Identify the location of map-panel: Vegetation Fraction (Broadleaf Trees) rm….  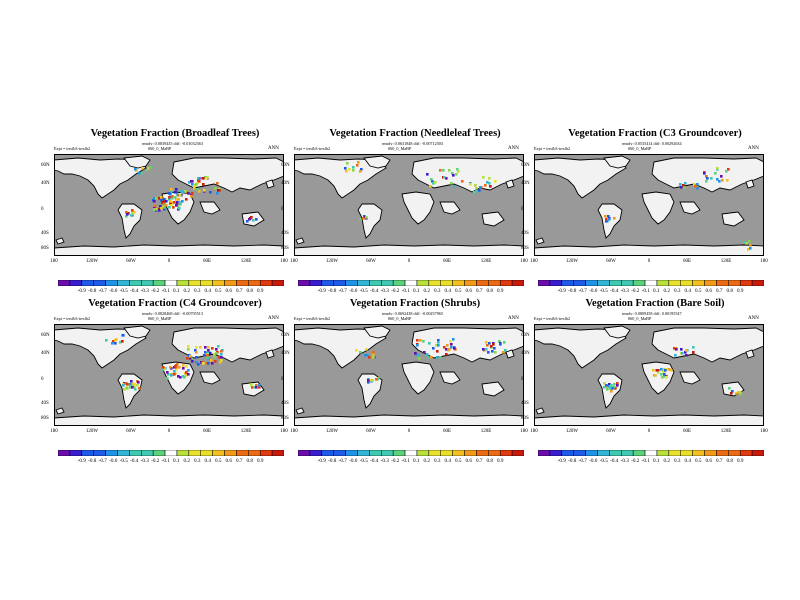
(170, 214).